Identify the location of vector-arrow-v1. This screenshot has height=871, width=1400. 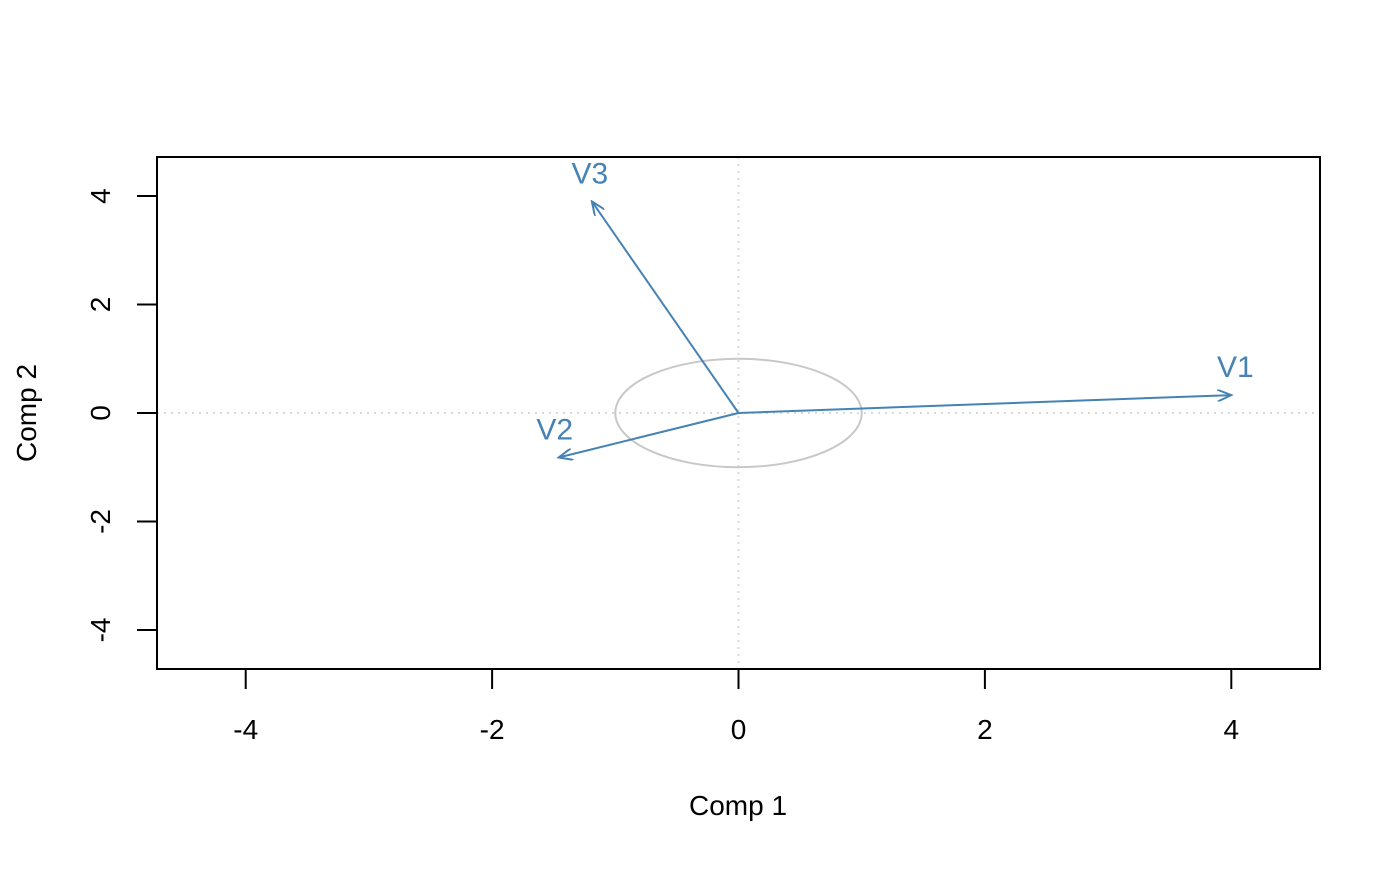
(985, 404).